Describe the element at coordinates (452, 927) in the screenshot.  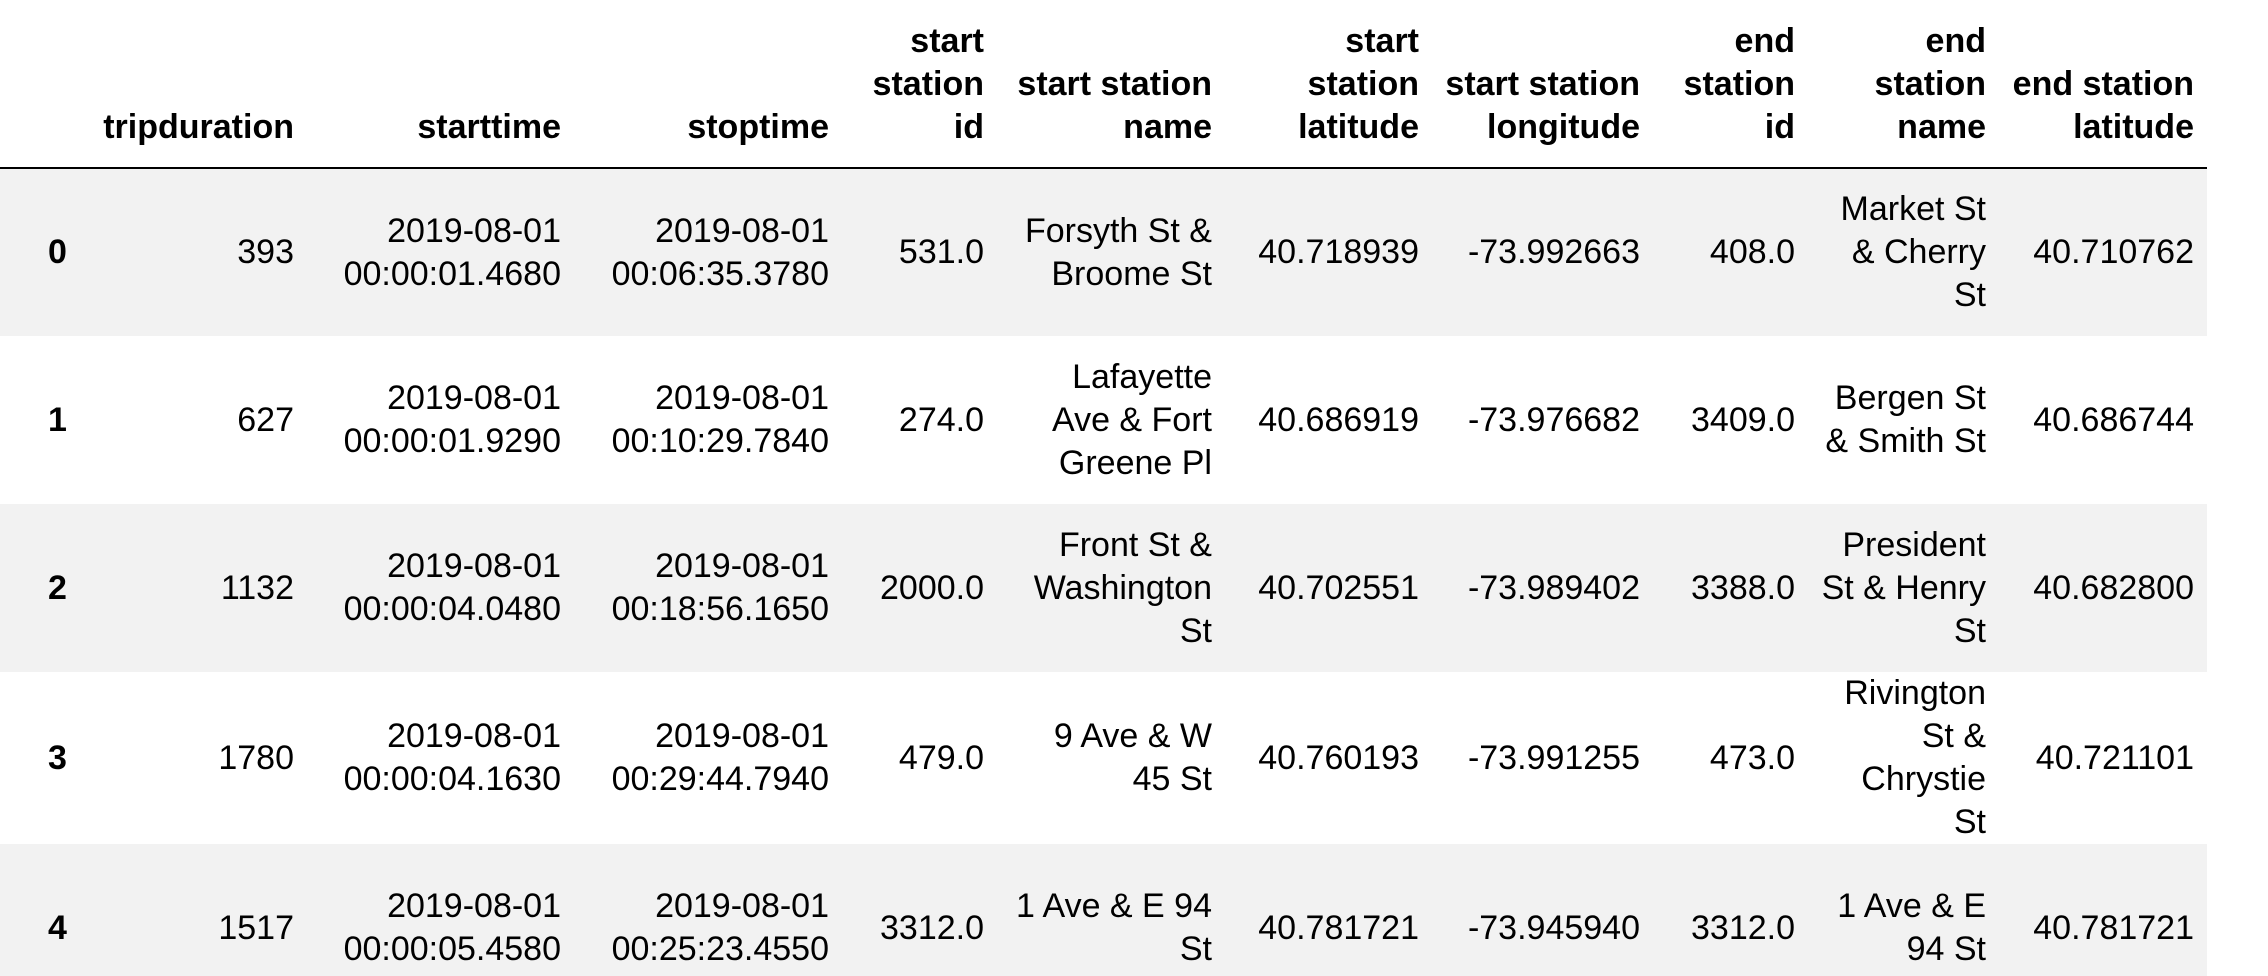
I see `cell: 2019-08-01 00:00:05.4580` at that location.